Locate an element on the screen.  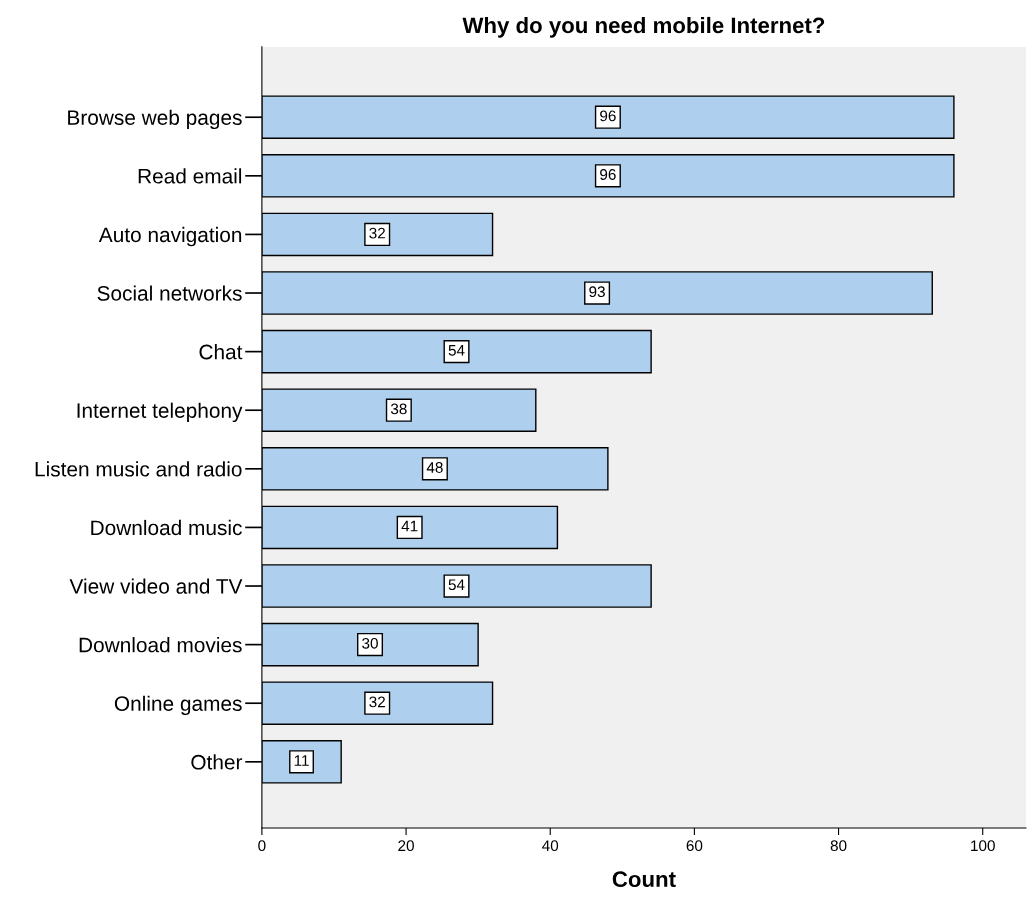
x-tick-label: 100 is located at coordinates (983, 846).